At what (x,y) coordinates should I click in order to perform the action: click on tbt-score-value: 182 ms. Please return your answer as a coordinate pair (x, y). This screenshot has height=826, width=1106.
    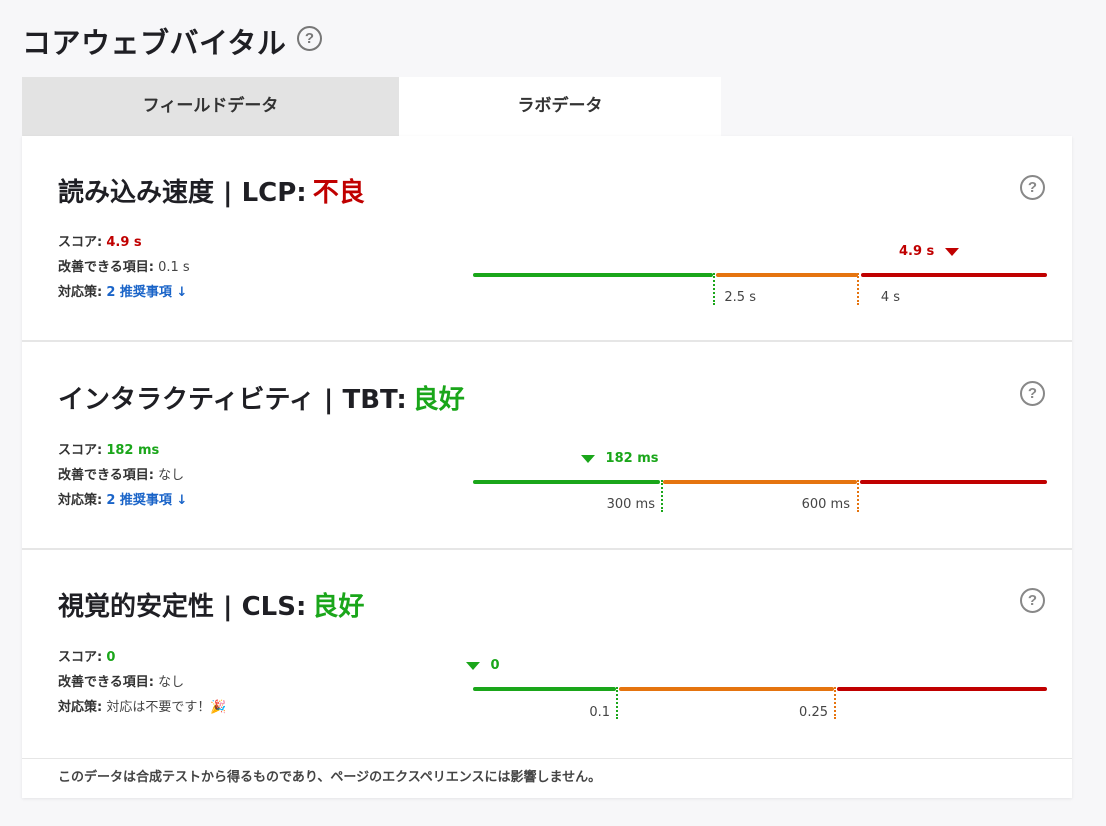
    Looking at the image, I should click on (133, 450).